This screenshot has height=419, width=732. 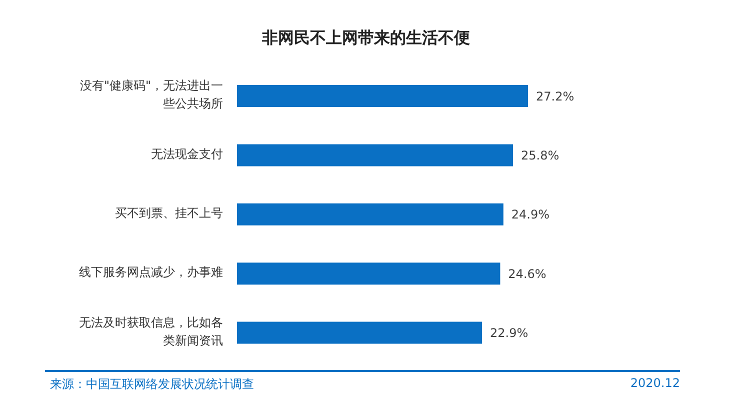 What do you see at coordinates (151, 94) in the screenshot?
I see `y-tick-label: 没有"健康码"，无法进出一些公共场所` at bounding box center [151, 94].